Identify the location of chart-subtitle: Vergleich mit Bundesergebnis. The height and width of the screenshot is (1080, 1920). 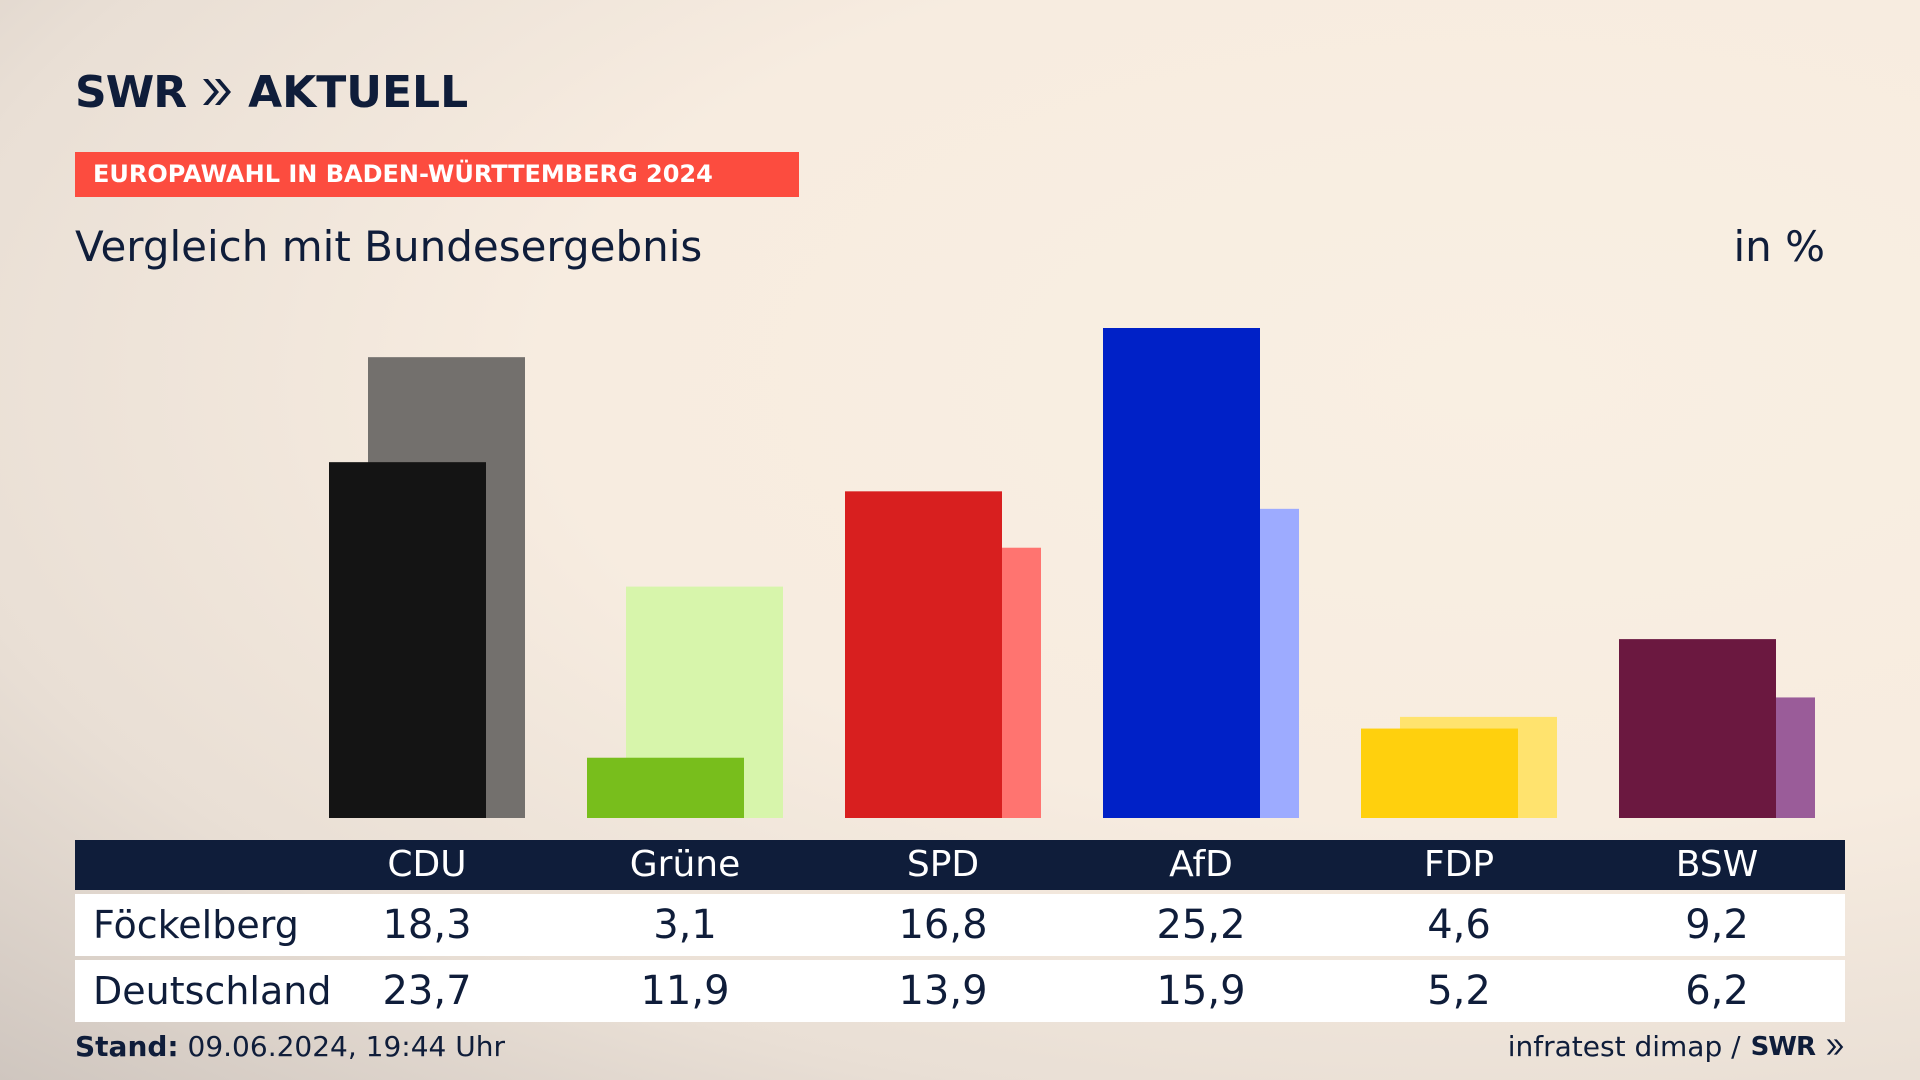
(389, 246).